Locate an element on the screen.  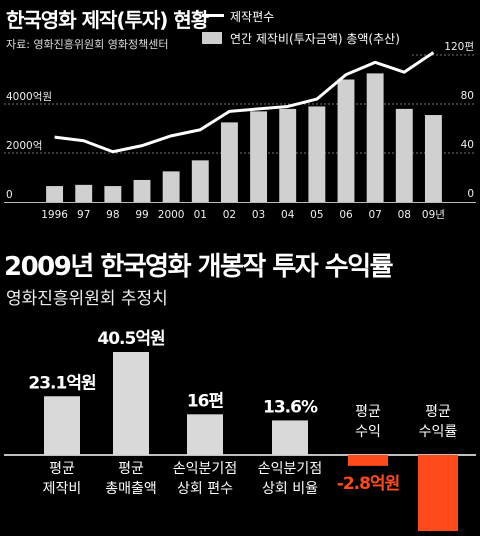
x-tick-label: 97 is located at coordinates (83, 215).